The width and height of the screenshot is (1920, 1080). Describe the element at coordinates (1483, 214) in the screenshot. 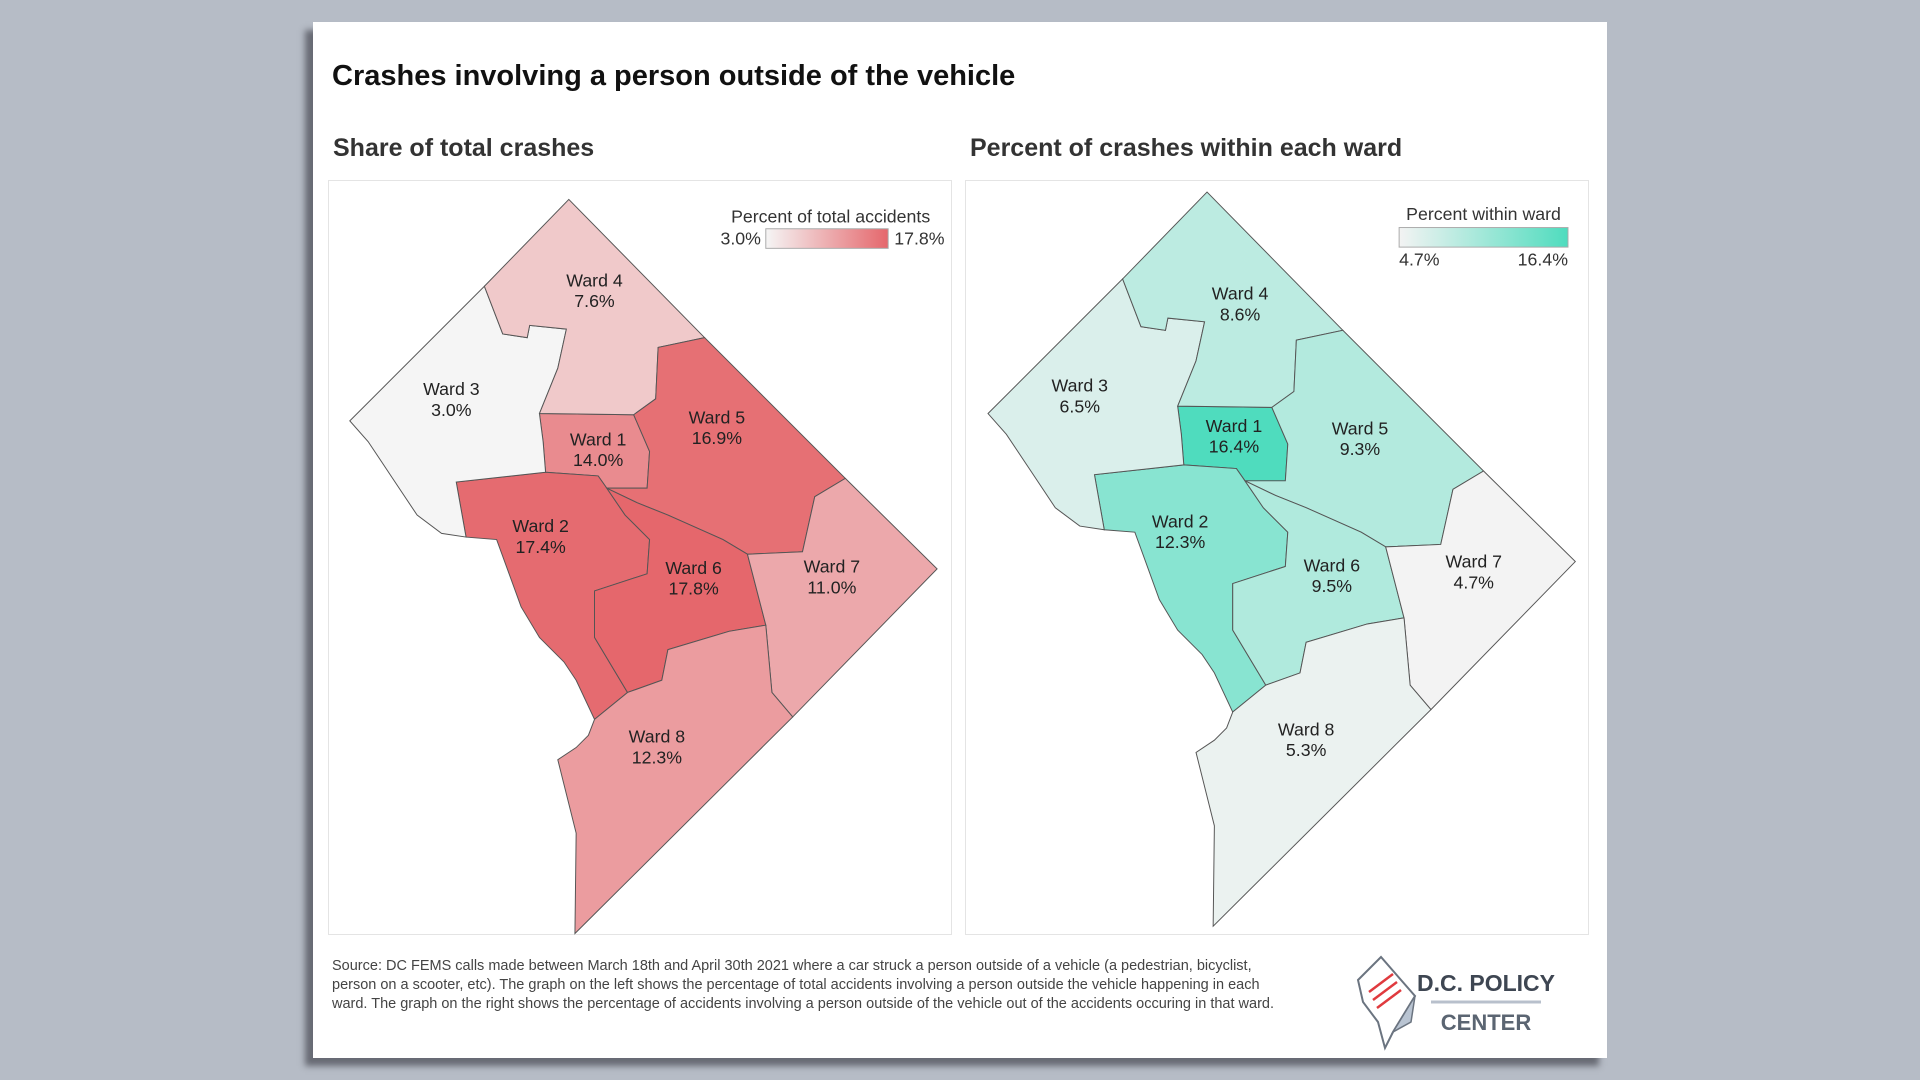

I see `legend-title: Percent within ward` at that location.